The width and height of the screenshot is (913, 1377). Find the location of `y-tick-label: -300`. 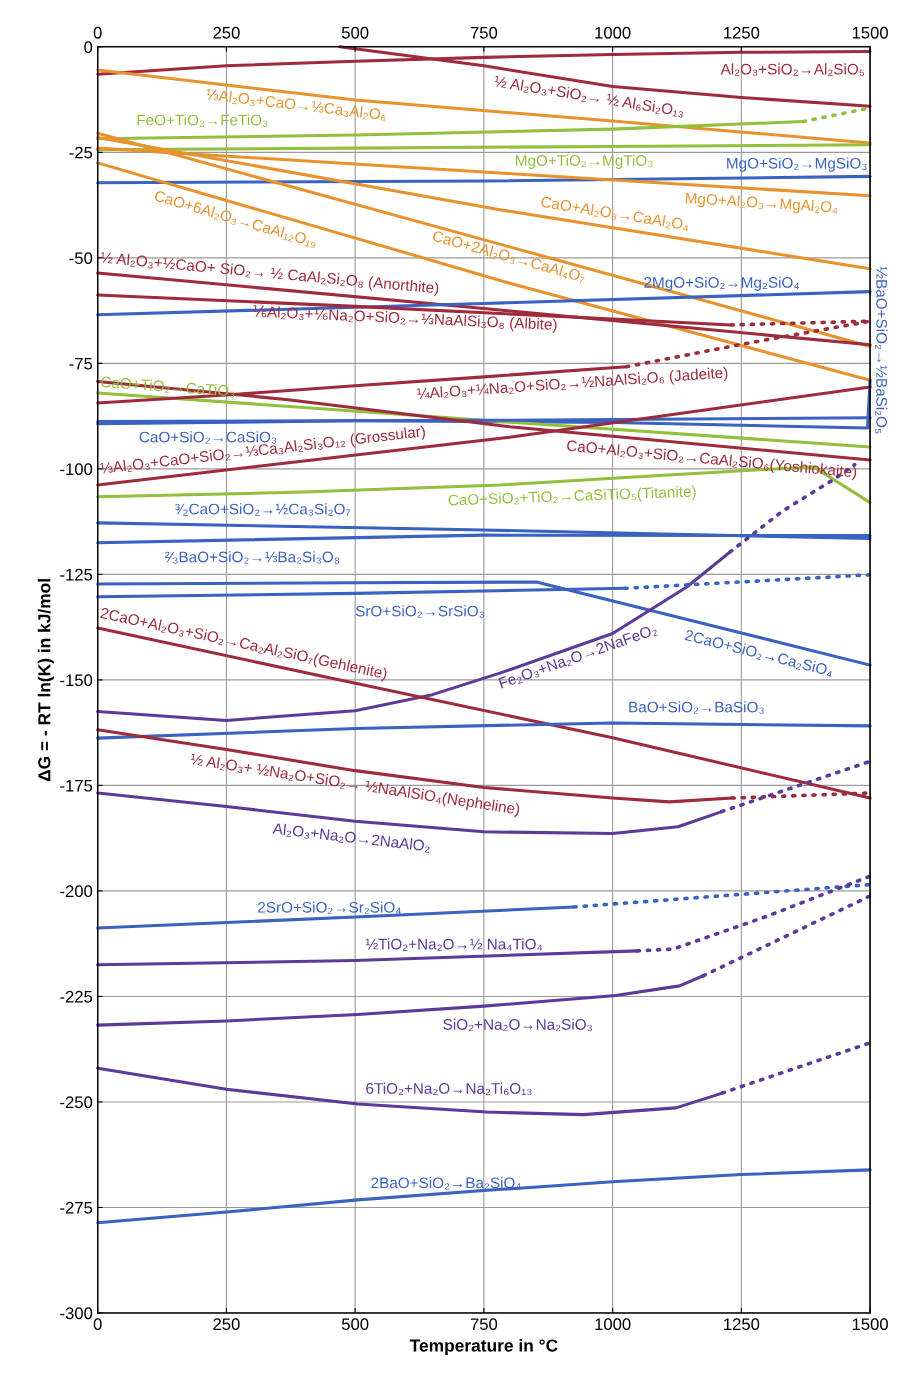

y-tick-label: -300 is located at coordinates (76, 1313).